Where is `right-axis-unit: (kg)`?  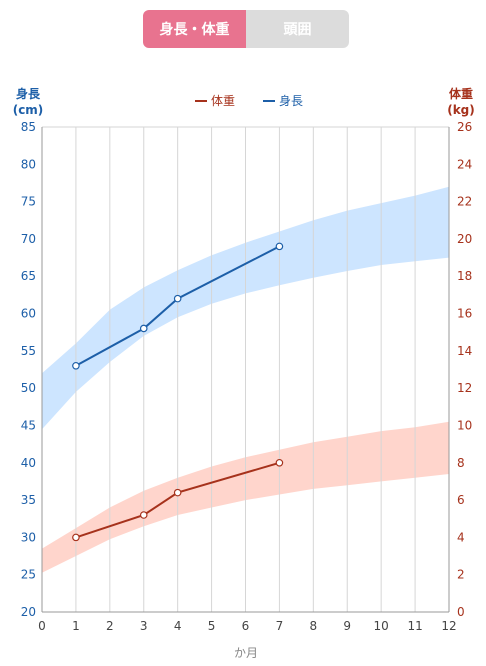
right-axis-unit: (kg) is located at coordinates (461, 110).